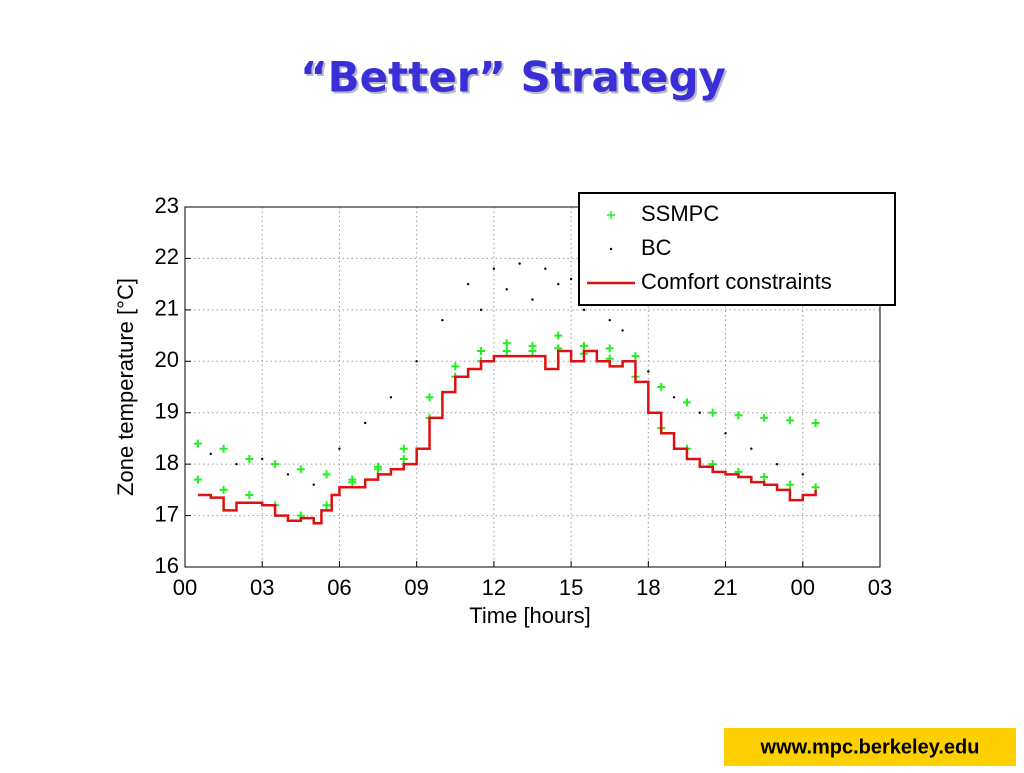 The height and width of the screenshot is (773, 1024). Describe the element at coordinates (736, 281) in the screenshot. I see `legend-label: Comfort constraints` at that location.